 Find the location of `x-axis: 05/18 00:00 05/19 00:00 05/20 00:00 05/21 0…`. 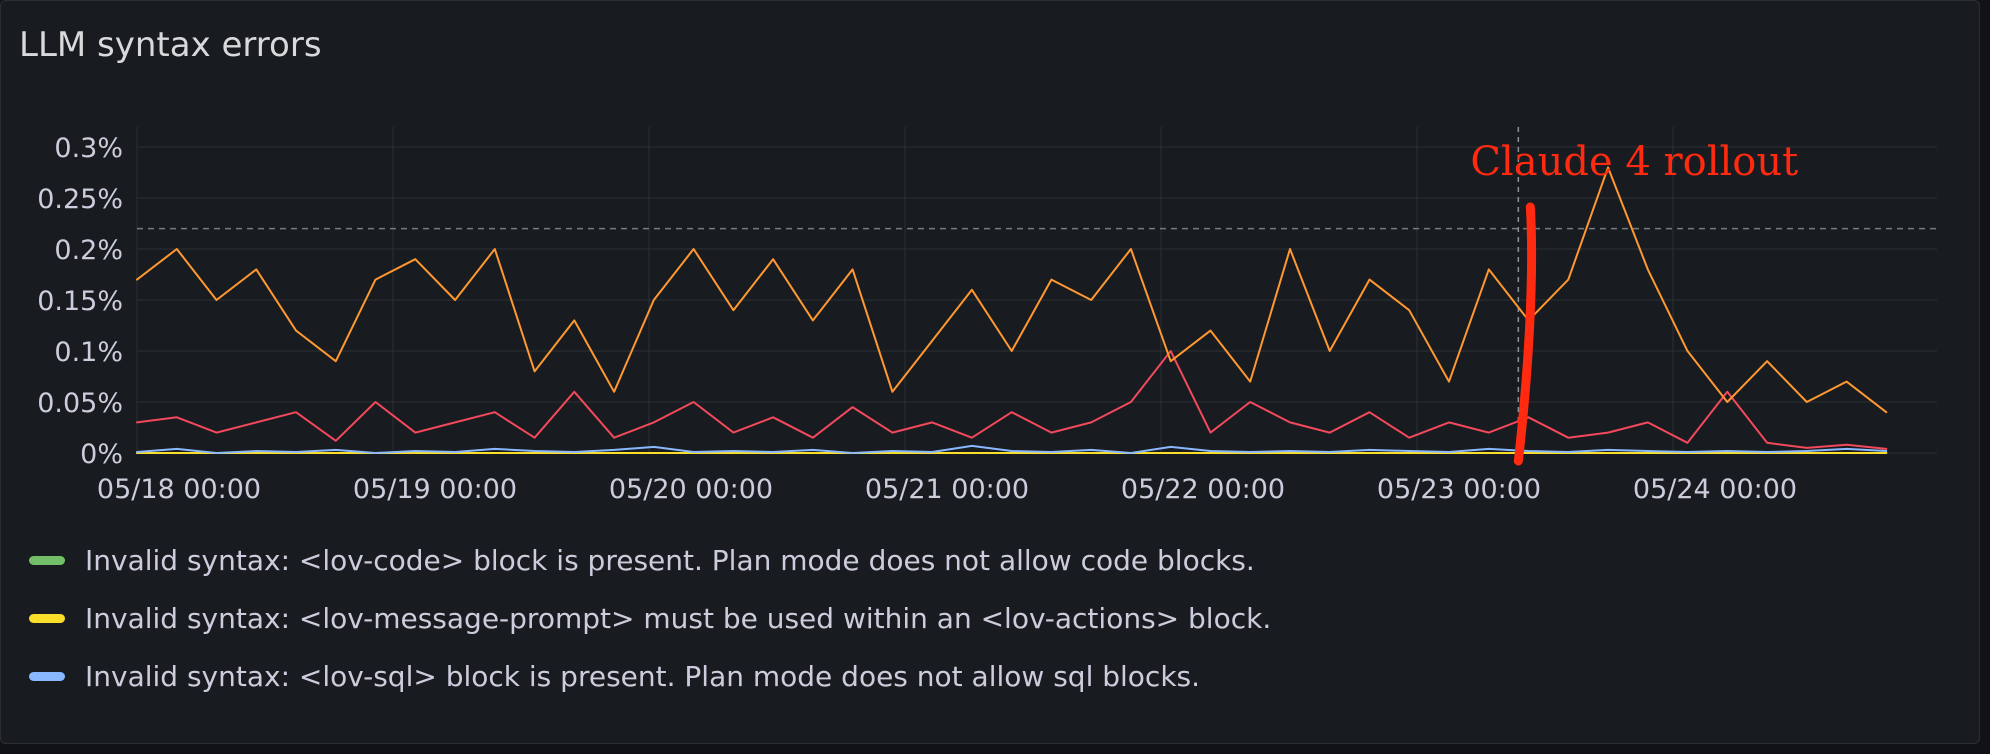

x-axis: 05/18 00:00 05/19 00:00 05/20 00:00 05/21 0… is located at coordinates (947, 489).